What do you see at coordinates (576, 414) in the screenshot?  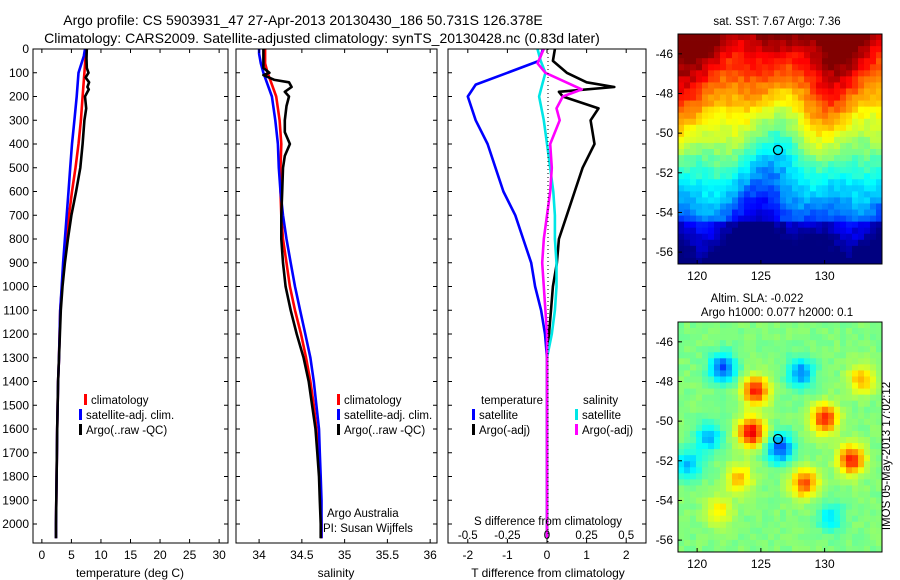 I see `legend-swatch-s-satellite` at bounding box center [576, 414].